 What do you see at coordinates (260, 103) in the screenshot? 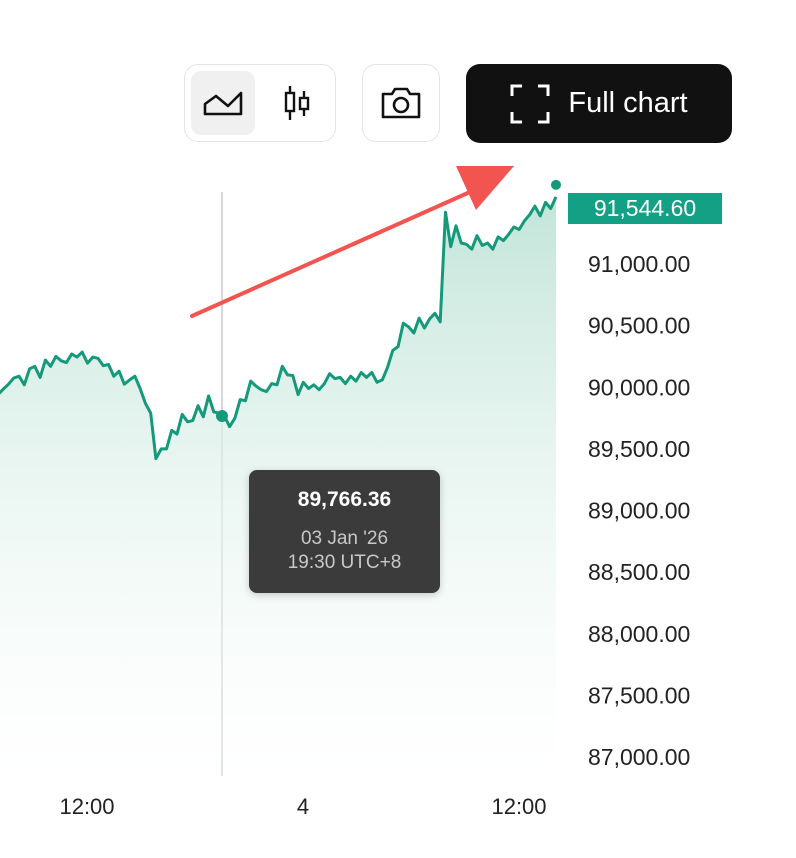
I see `chart-type-toggle` at bounding box center [260, 103].